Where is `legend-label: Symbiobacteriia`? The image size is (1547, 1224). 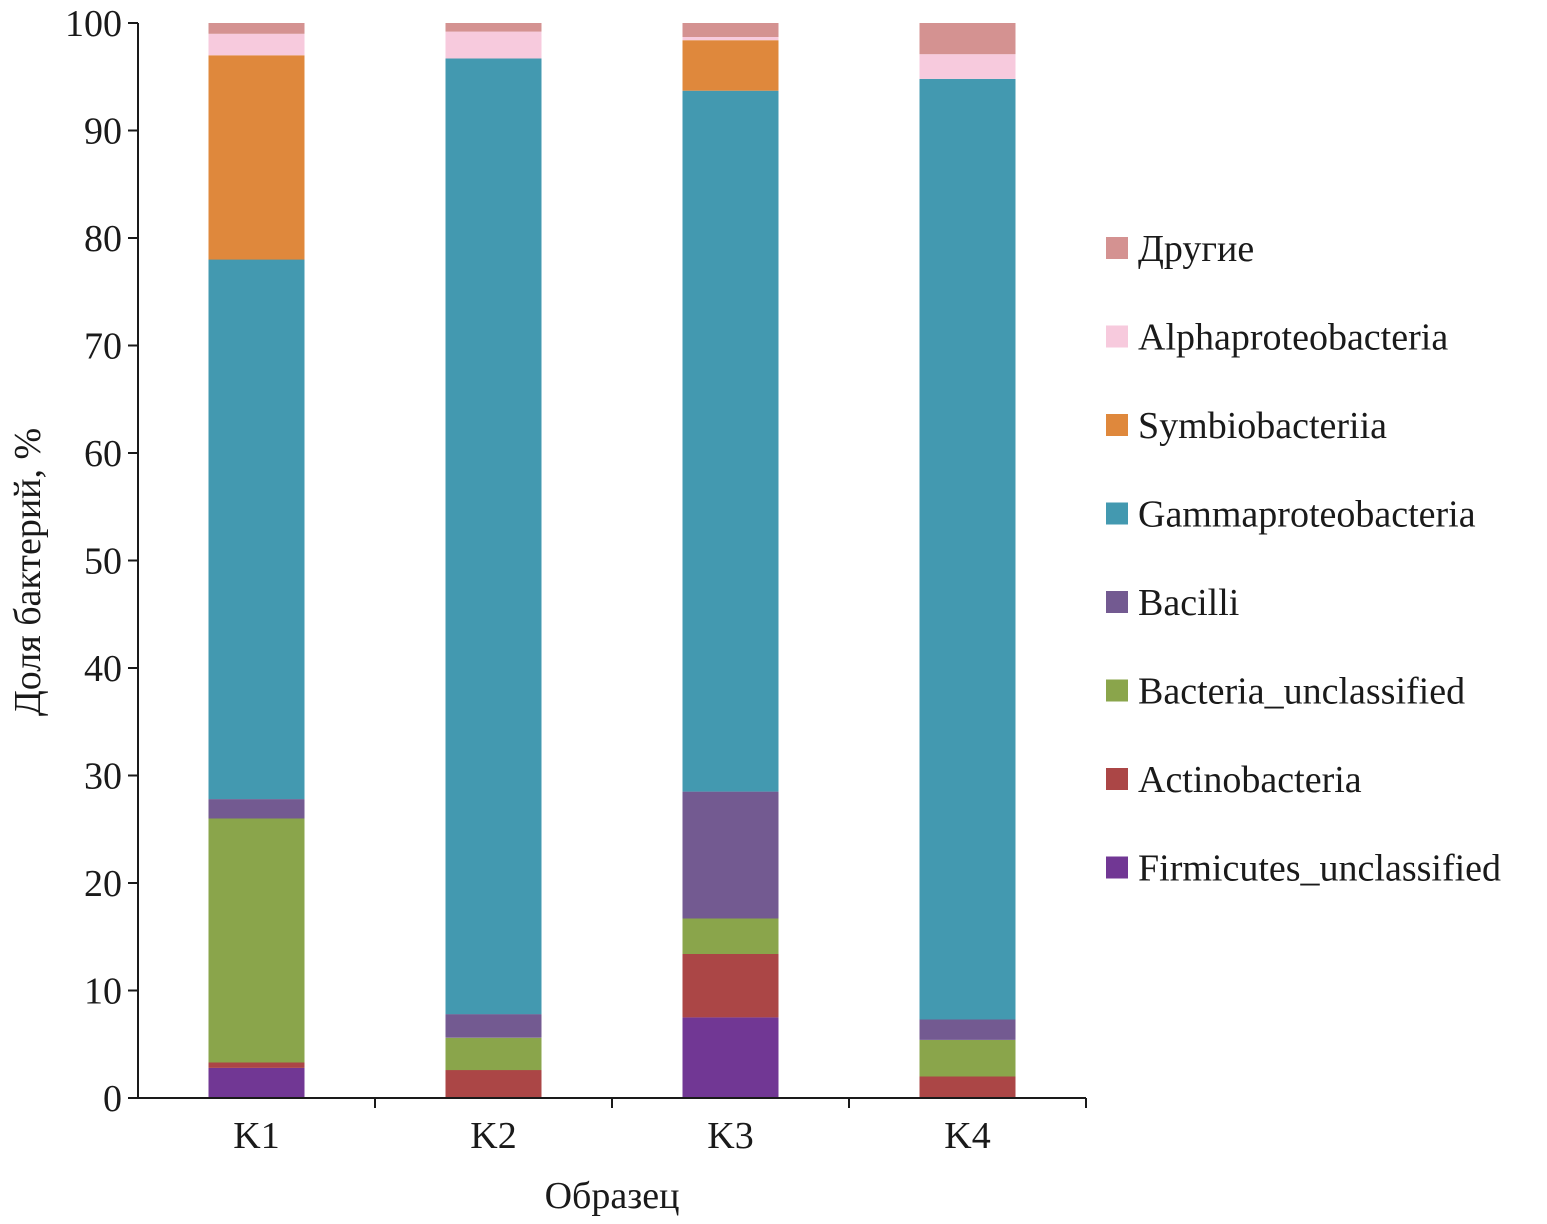
legend-label: Symbiobacteriia is located at coordinates (1262, 426).